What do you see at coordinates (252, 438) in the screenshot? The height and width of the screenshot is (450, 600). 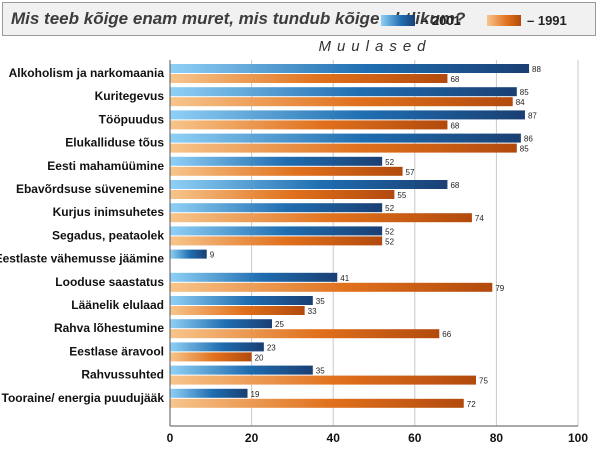 I see `x-tick-label: 20` at bounding box center [252, 438].